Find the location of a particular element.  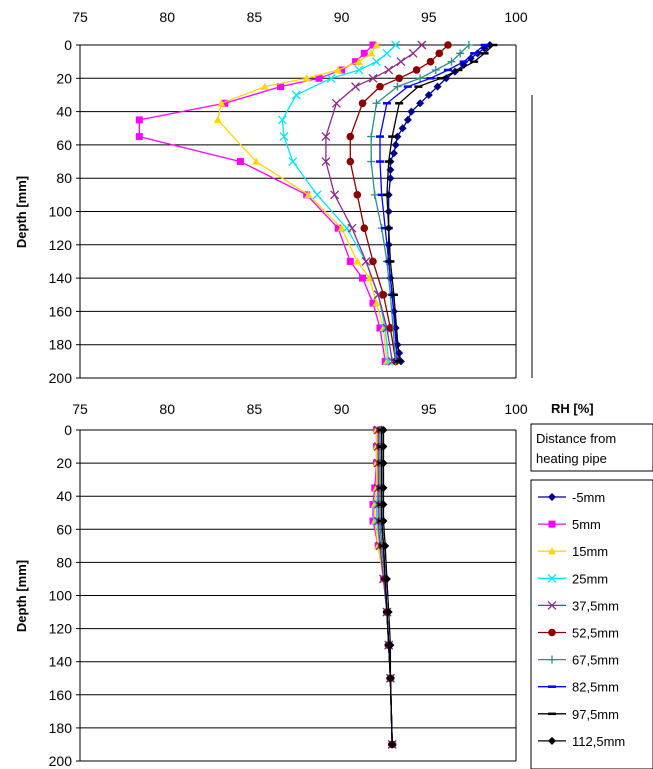

series-line-top-15mm is located at coordinates (302, 203).